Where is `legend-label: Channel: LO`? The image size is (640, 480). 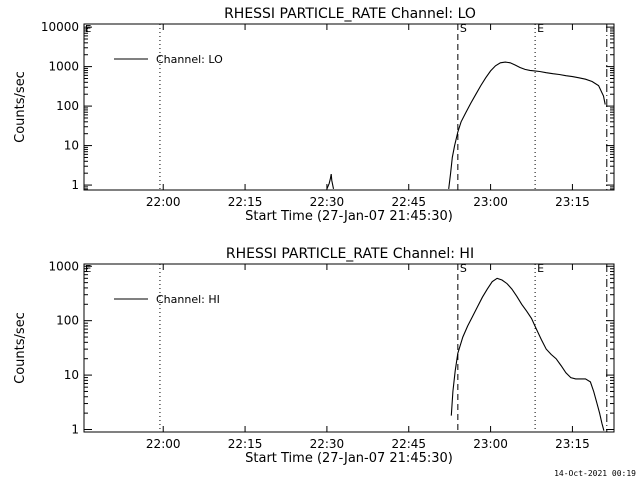 legend-label: Channel: LO is located at coordinates (189, 59).